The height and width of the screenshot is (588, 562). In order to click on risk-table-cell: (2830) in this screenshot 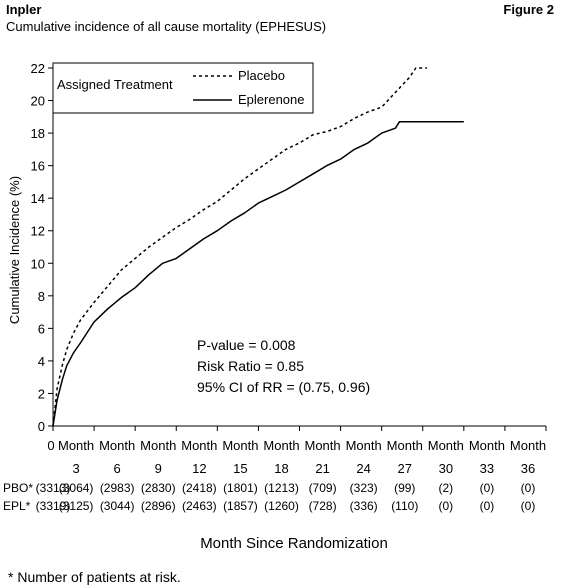, I will do `click(158, 488)`.